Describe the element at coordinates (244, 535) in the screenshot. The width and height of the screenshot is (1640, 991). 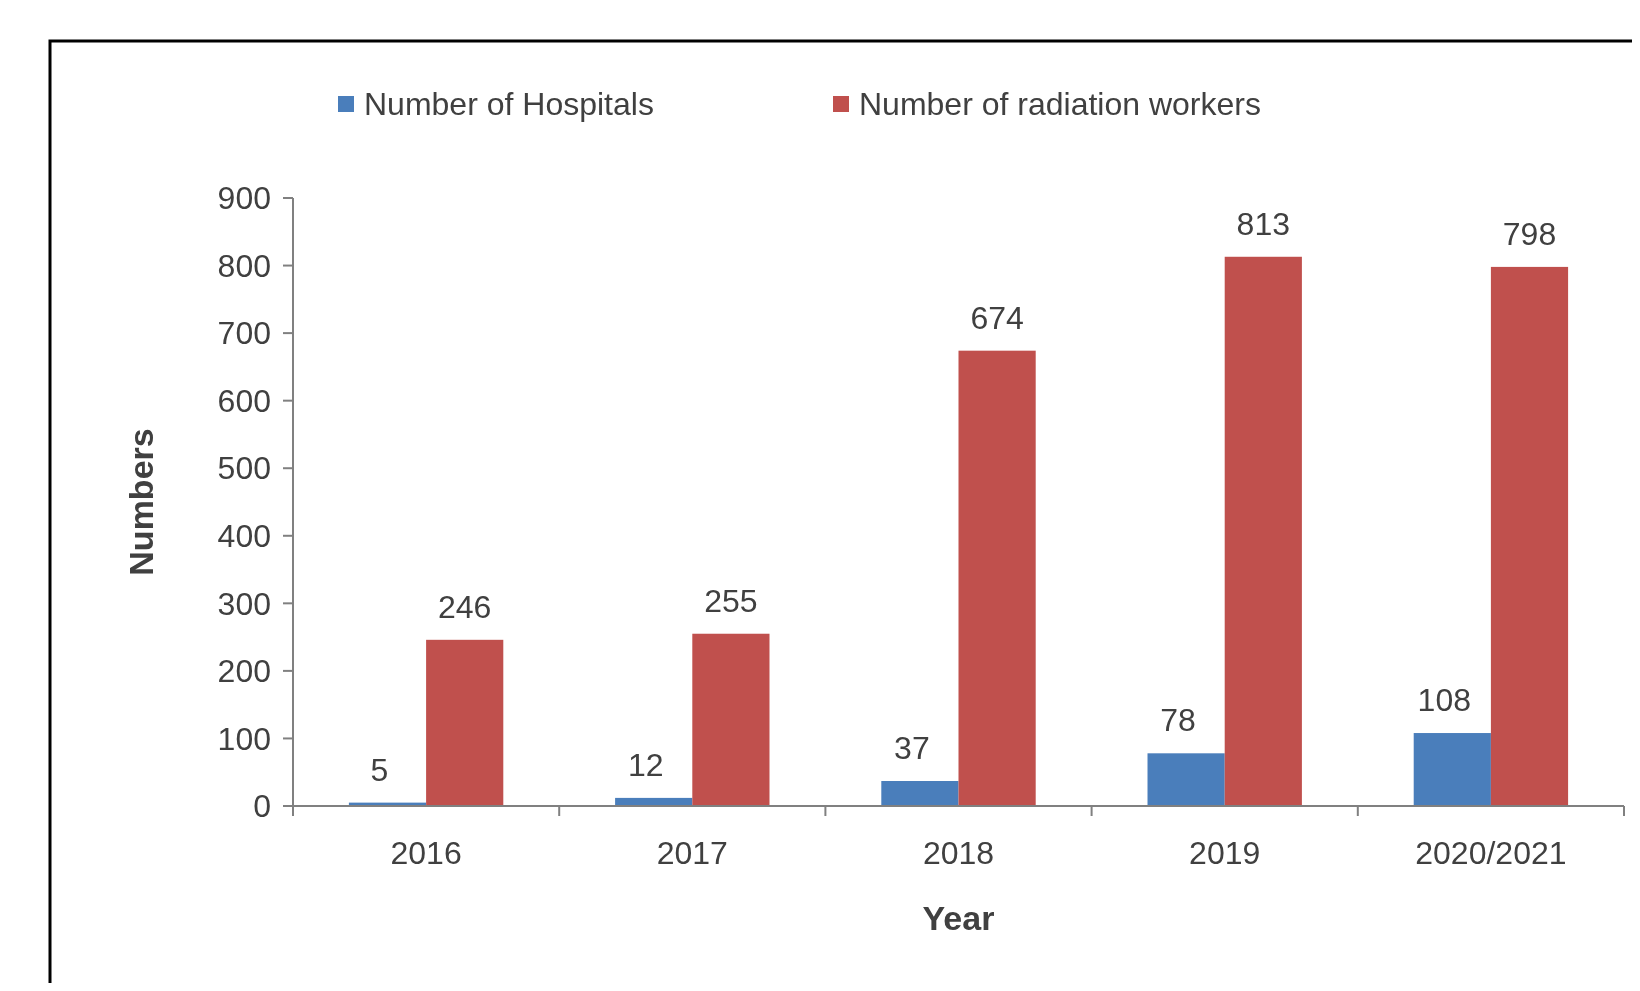
I see `y-tick-label: 400` at that location.